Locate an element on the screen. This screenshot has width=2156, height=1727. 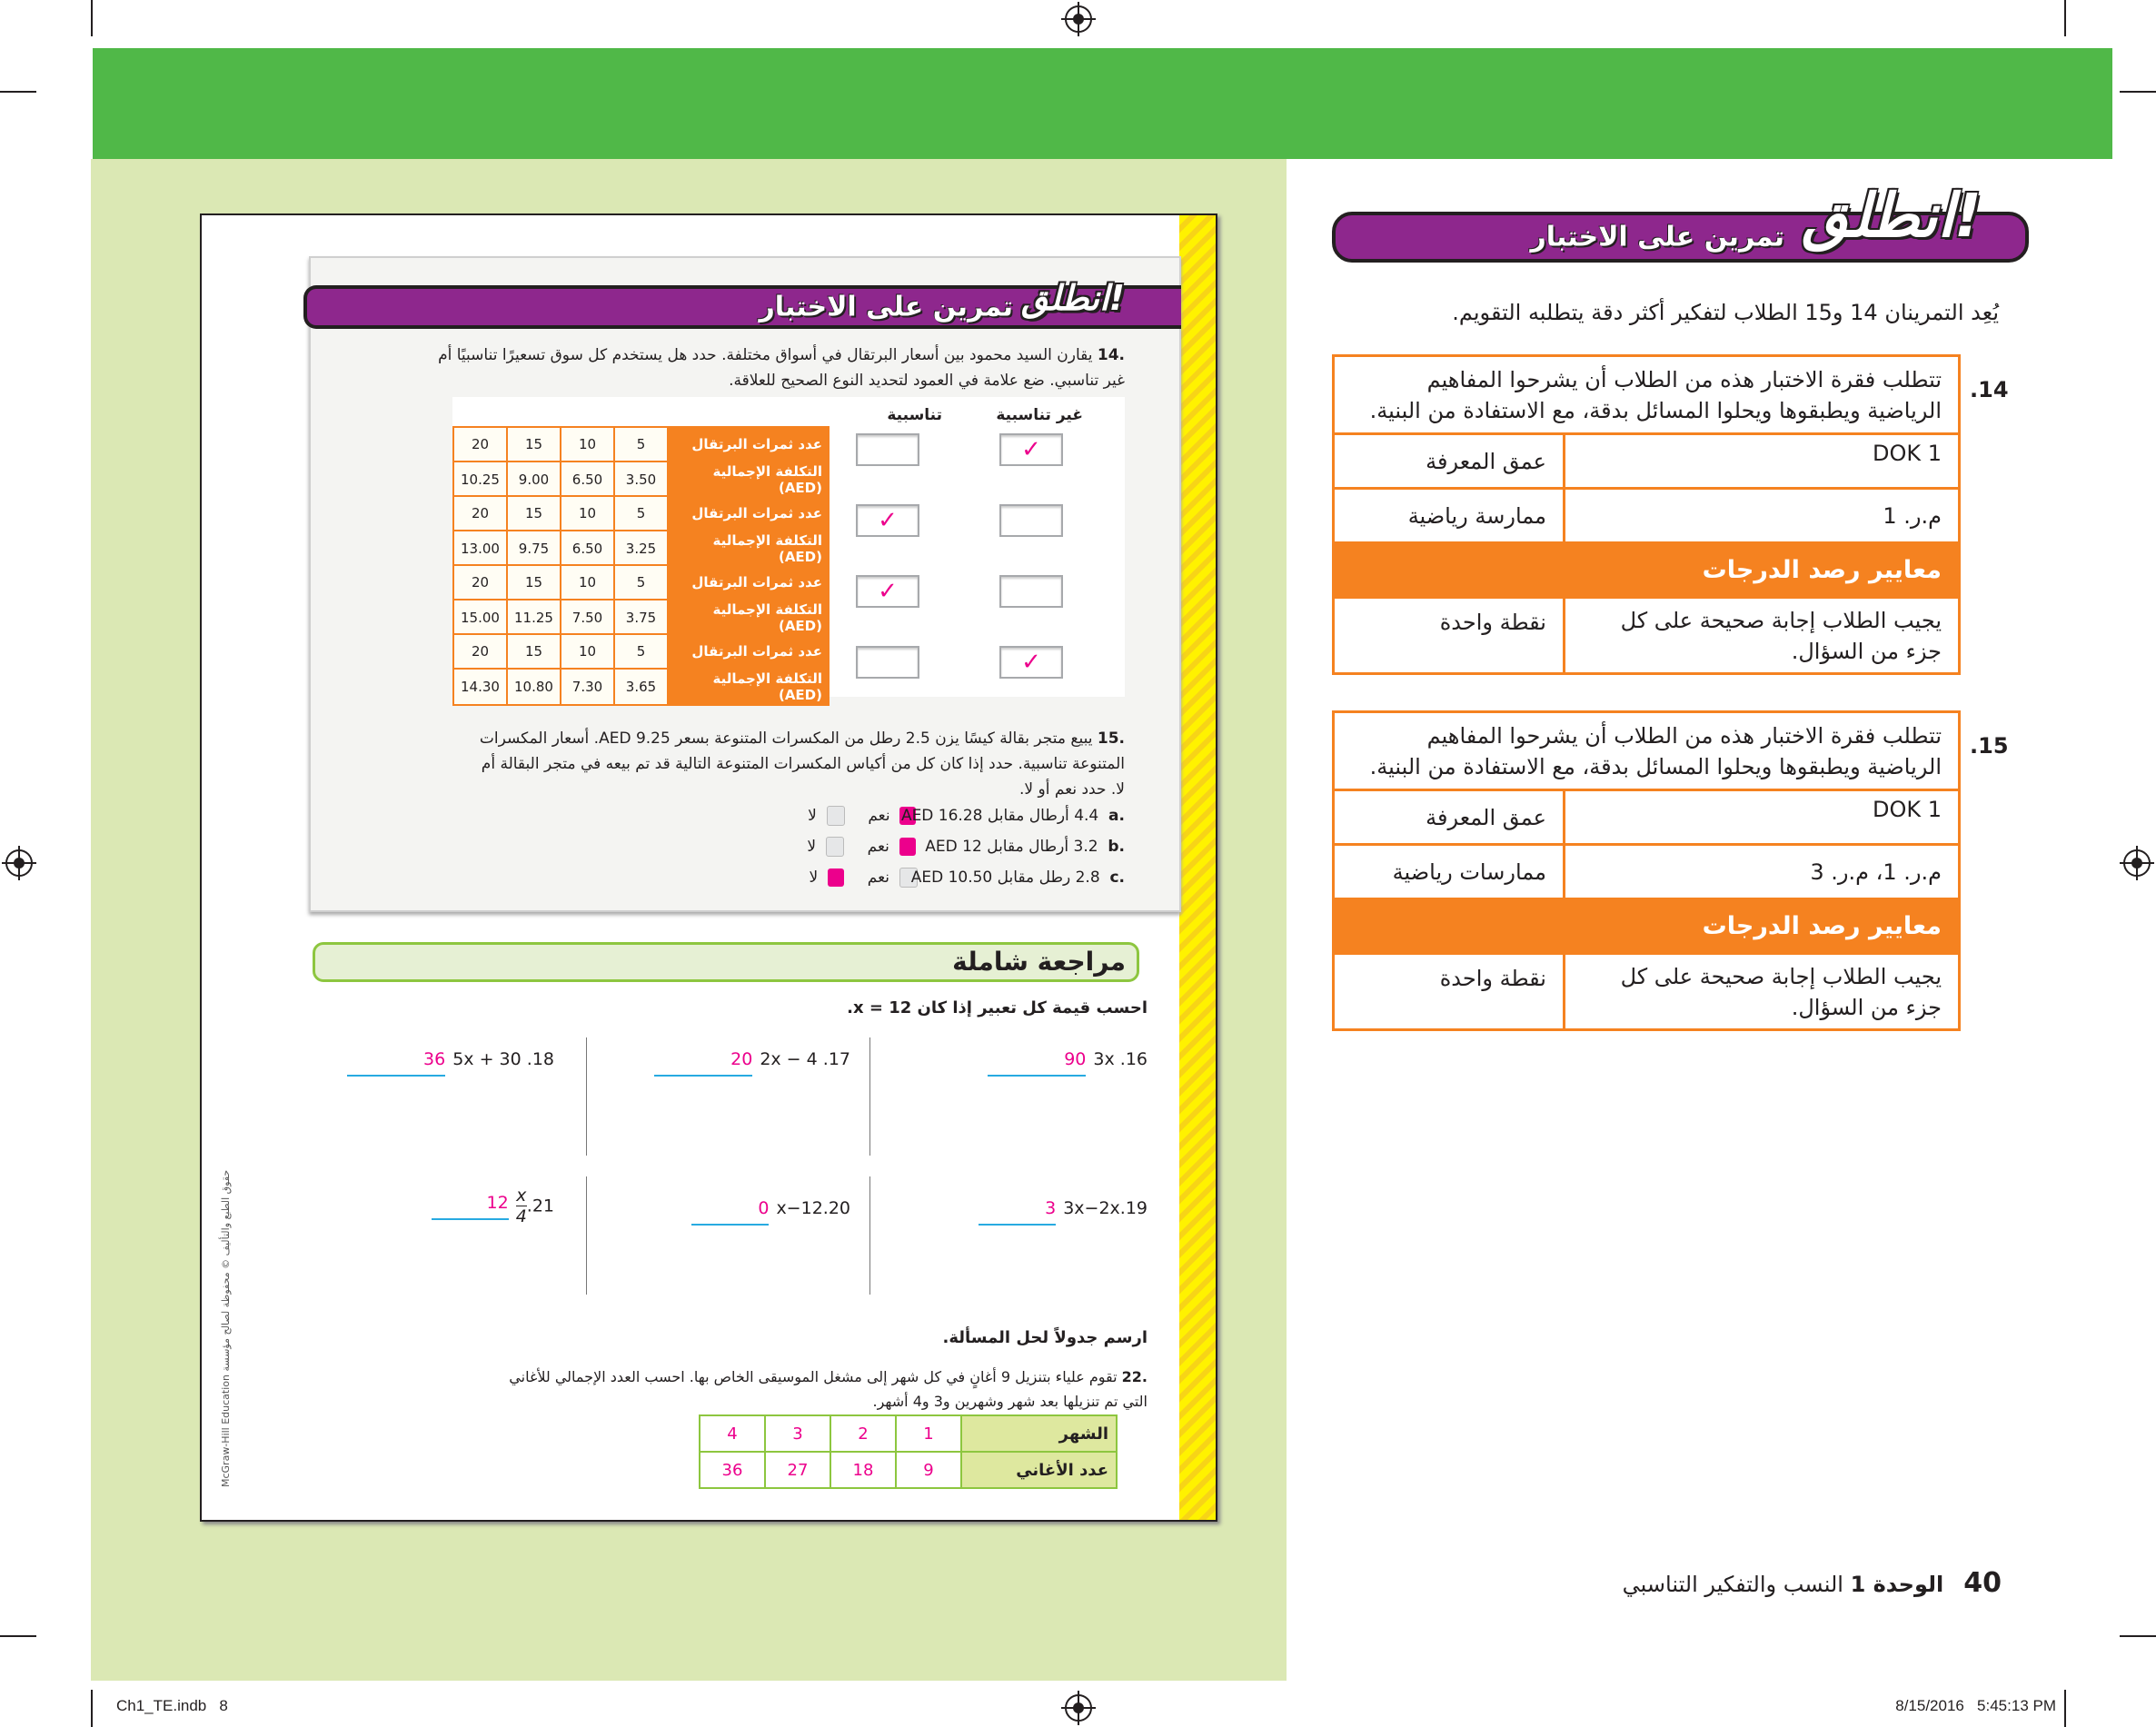
exercise-17: 20 2x − 4 .17 is located at coordinates (752, 1063).